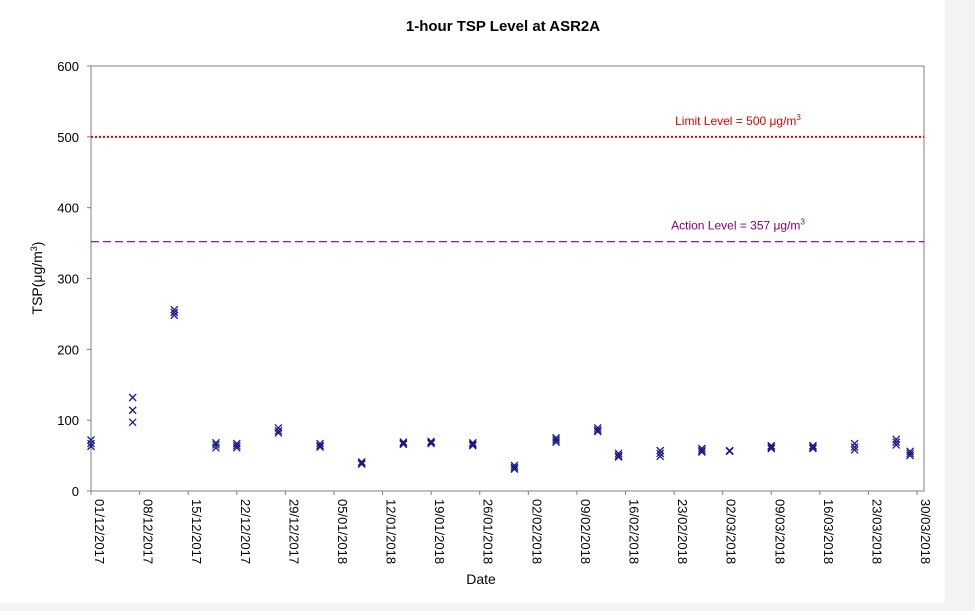 This screenshot has height=611, width=975. What do you see at coordinates (391, 531) in the screenshot?
I see `x-tick-label: 12/01/2018` at bounding box center [391, 531].